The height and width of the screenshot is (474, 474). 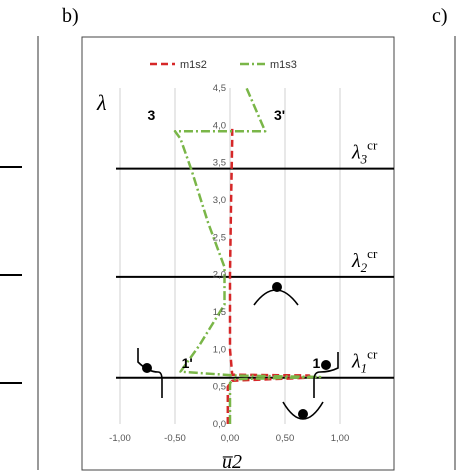 I want to click on panel-label-b: b), so click(x=70, y=16).